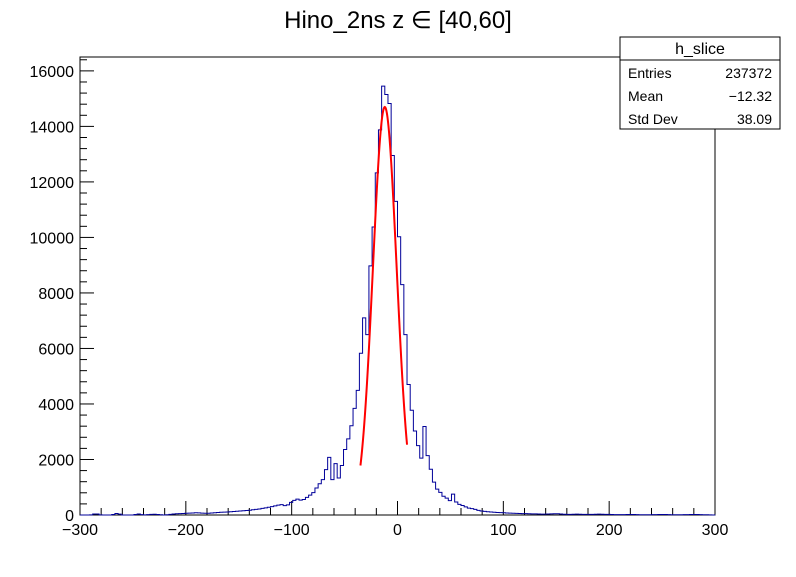 The image size is (796, 577). I want to click on x-tick-label: 0, so click(397, 530).